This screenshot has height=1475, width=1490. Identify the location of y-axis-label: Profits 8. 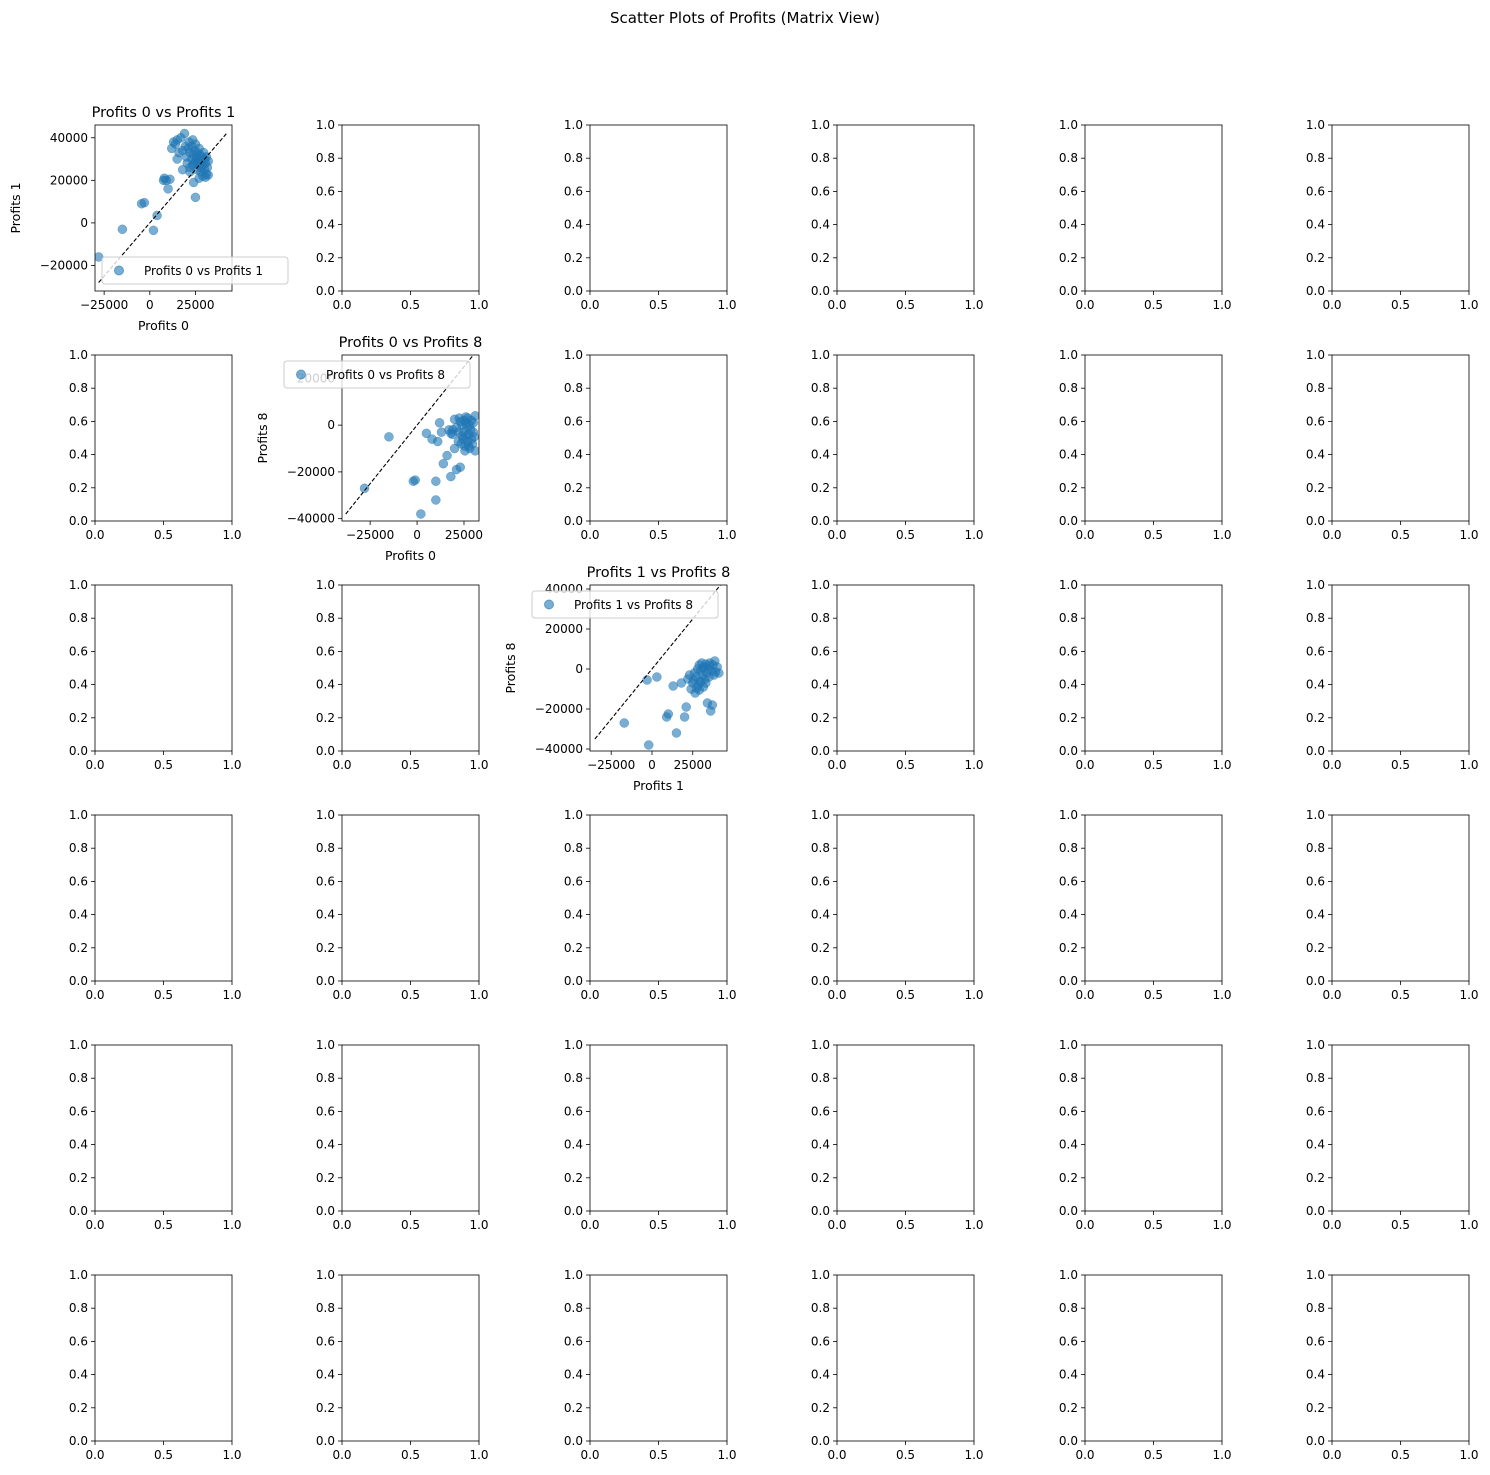
(510, 667).